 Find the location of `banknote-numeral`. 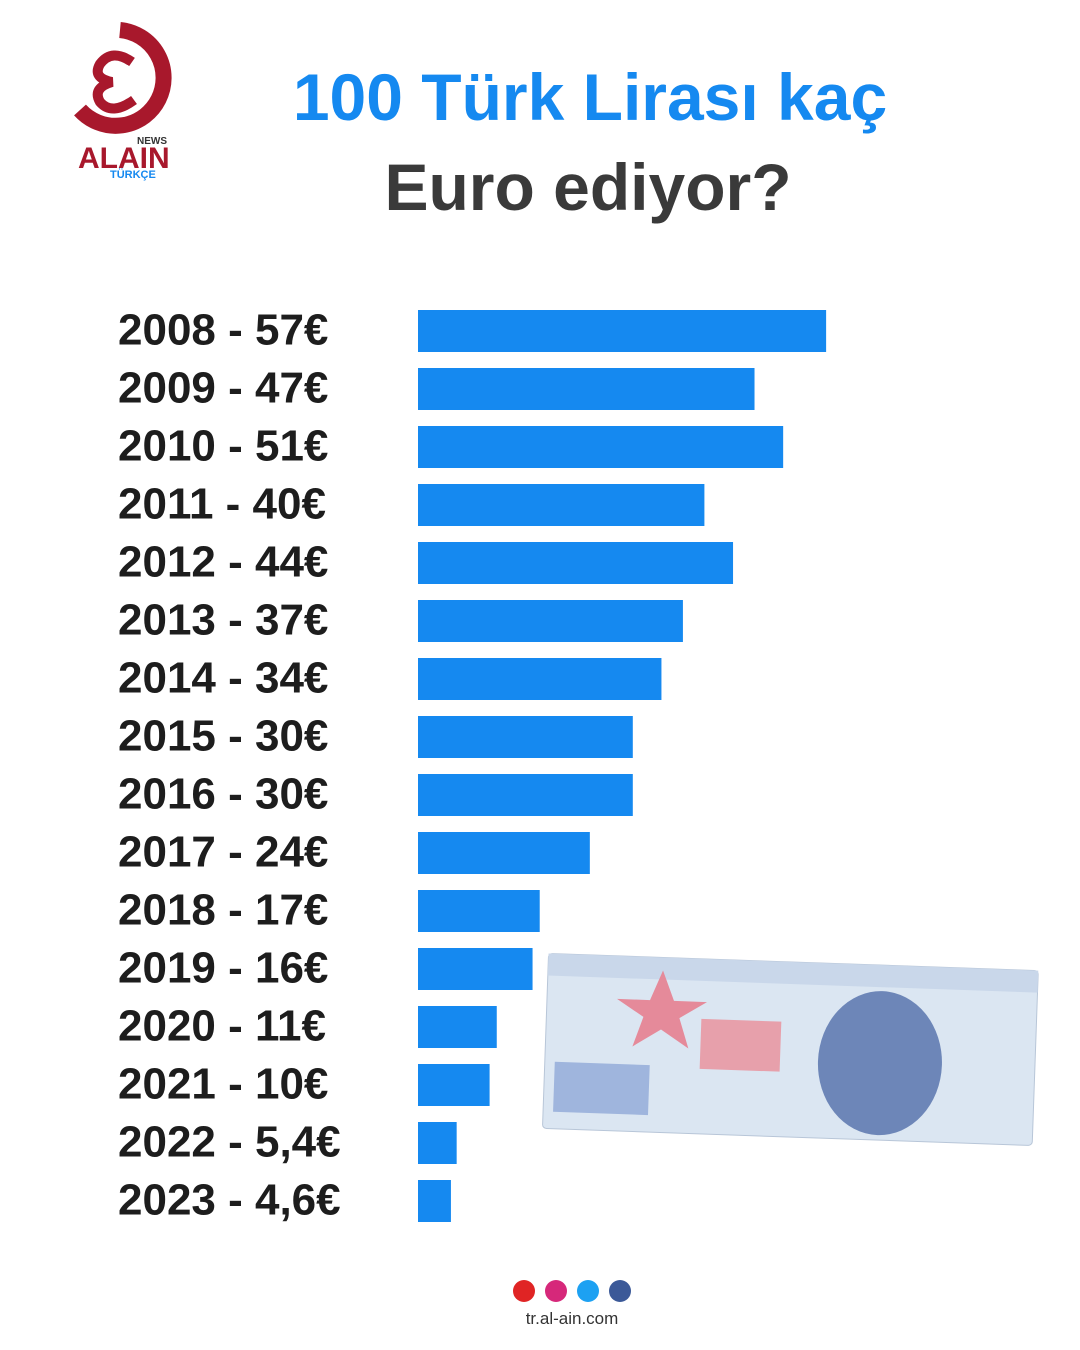

banknote-numeral is located at coordinates (601, 1088).